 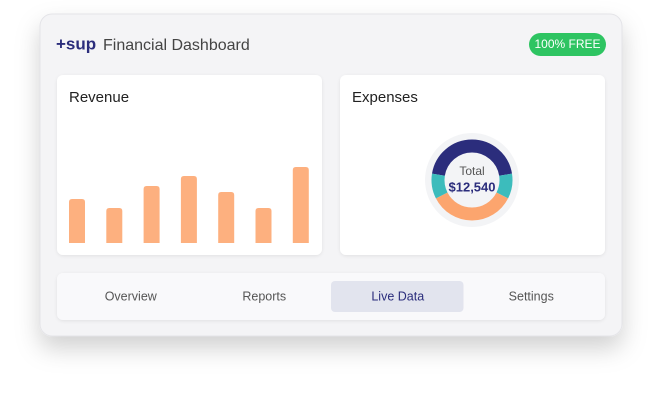 What do you see at coordinates (471, 171) in the screenshot?
I see `donut-label: Total` at bounding box center [471, 171].